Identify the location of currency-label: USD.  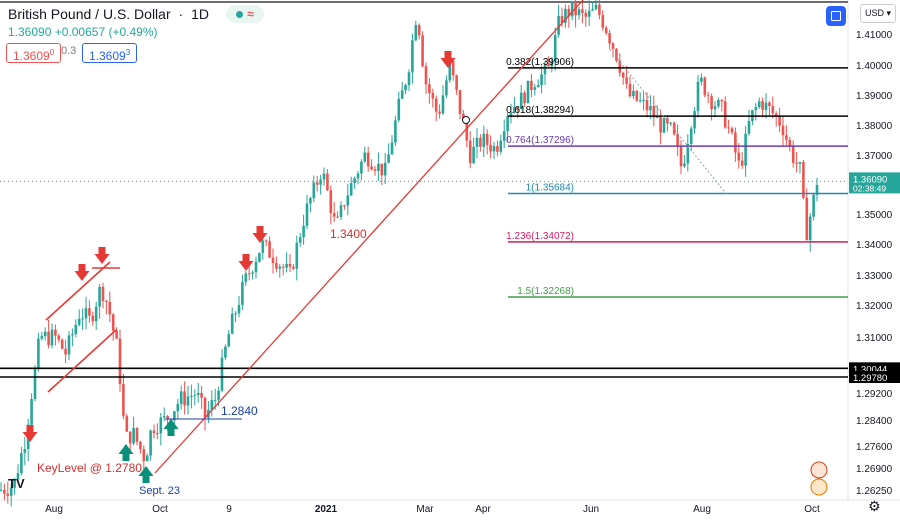
(874, 13).